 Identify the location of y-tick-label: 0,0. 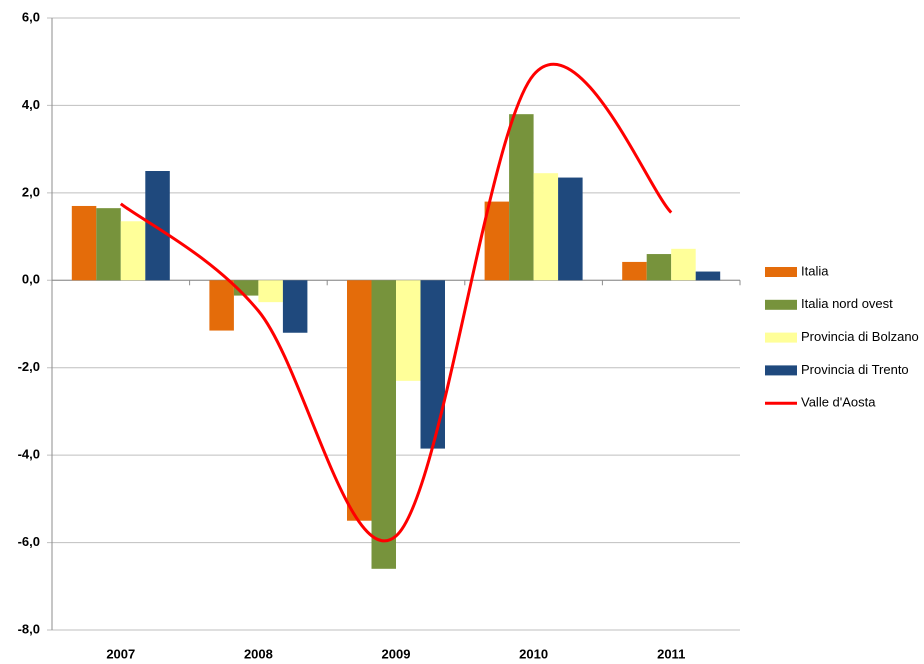
(31, 279).